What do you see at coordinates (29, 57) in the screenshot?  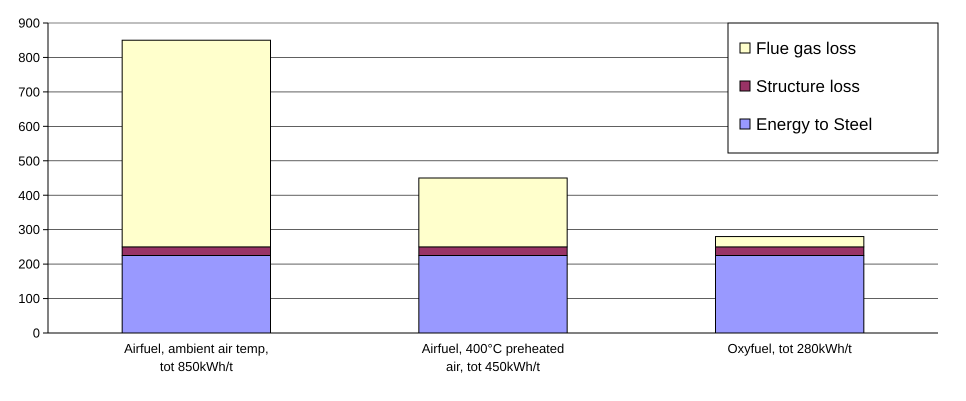 I see `y-tick-label: 800` at bounding box center [29, 57].